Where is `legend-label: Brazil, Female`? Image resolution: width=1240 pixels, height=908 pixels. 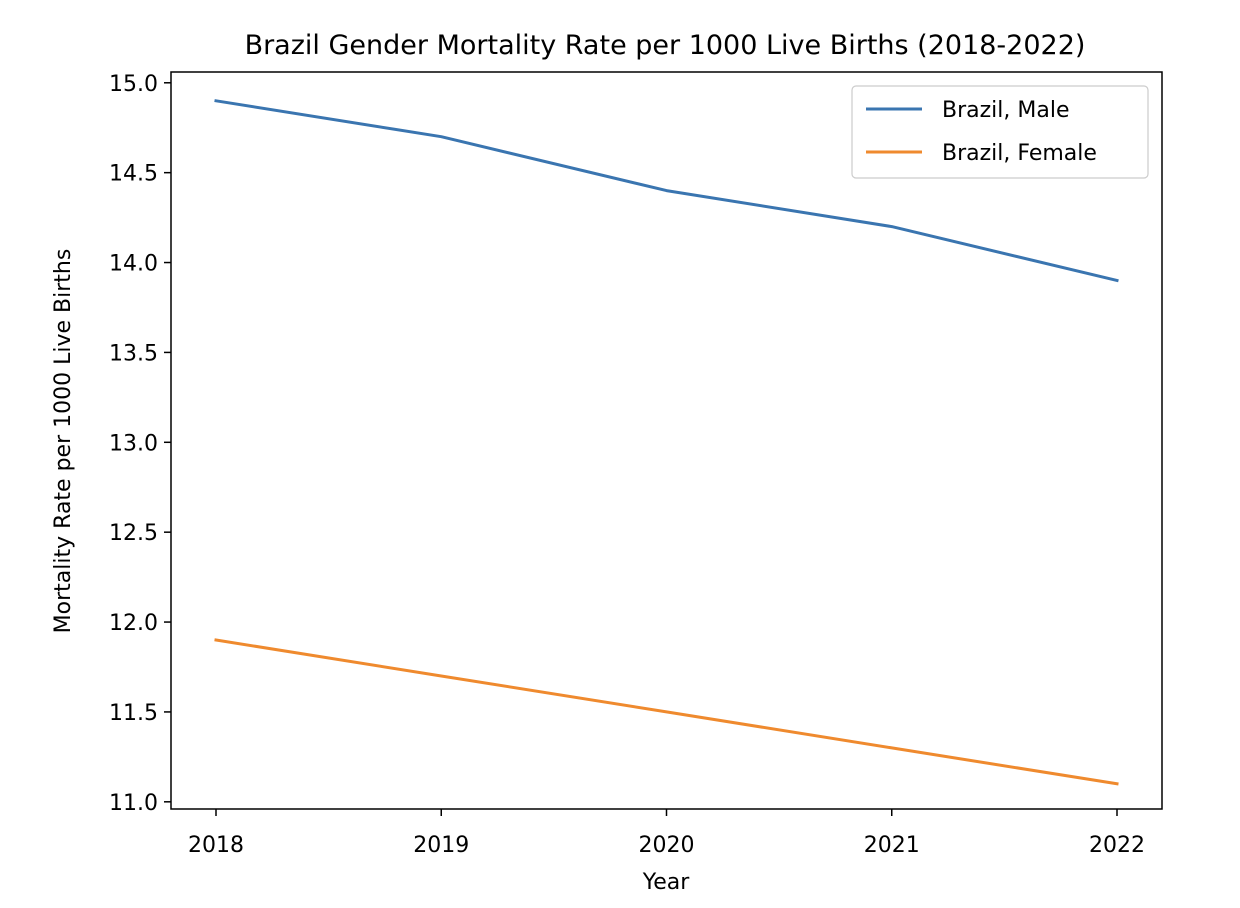
legend-label: Brazil, Female is located at coordinates (1019, 153).